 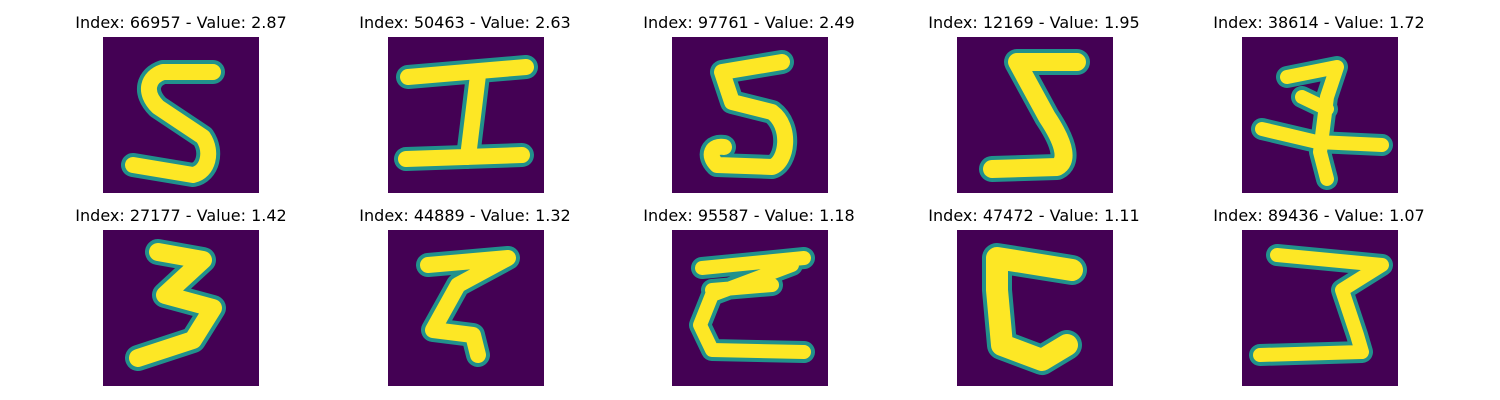 What do you see at coordinates (181, 22) in the screenshot?
I see `panel-title: Index: 66957 - Value: 2.87` at bounding box center [181, 22].